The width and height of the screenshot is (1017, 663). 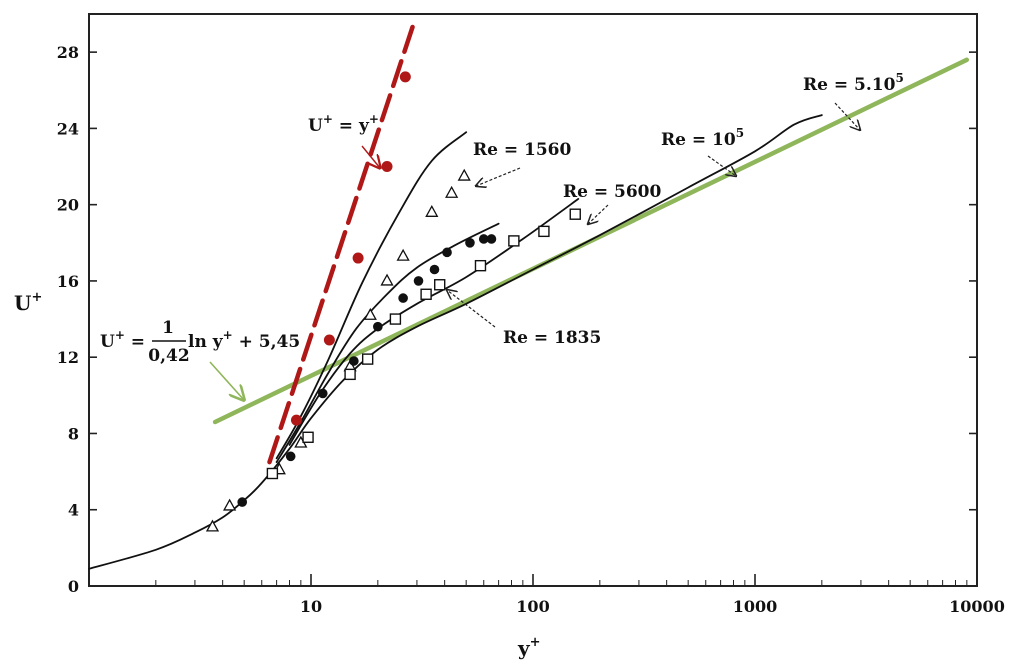 What do you see at coordinates (73, 510) in the screenshot?
I see `y-tick-label: 4` at bounding box center [73, 510].